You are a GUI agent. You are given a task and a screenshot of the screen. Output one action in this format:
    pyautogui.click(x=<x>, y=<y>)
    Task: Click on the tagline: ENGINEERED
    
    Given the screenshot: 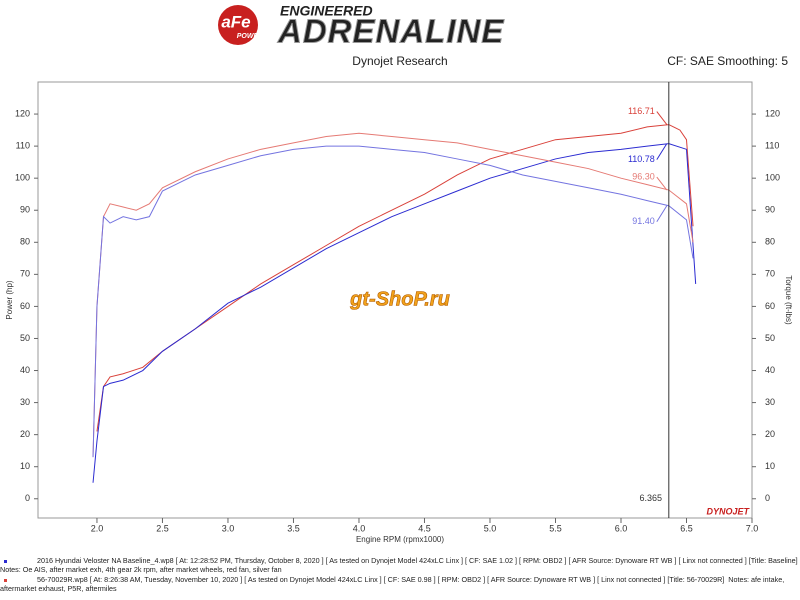 What is the action you would take?
    pyautogui.click(x=326, y=11)
    